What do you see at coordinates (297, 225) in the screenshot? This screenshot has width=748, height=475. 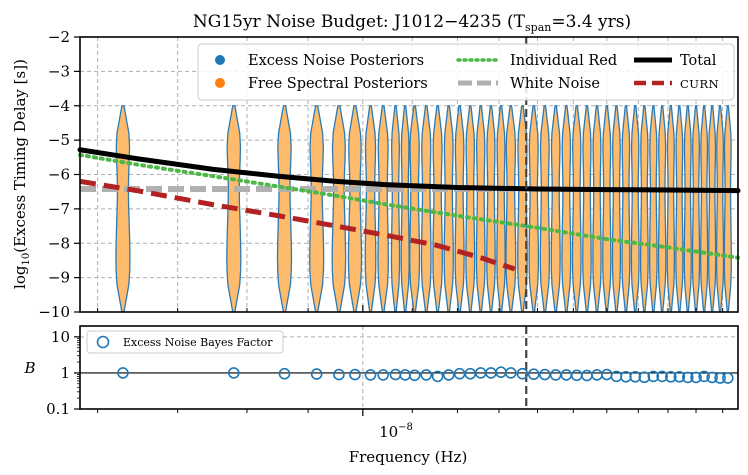 I see `series-curn` at bounding box center [297, 225].